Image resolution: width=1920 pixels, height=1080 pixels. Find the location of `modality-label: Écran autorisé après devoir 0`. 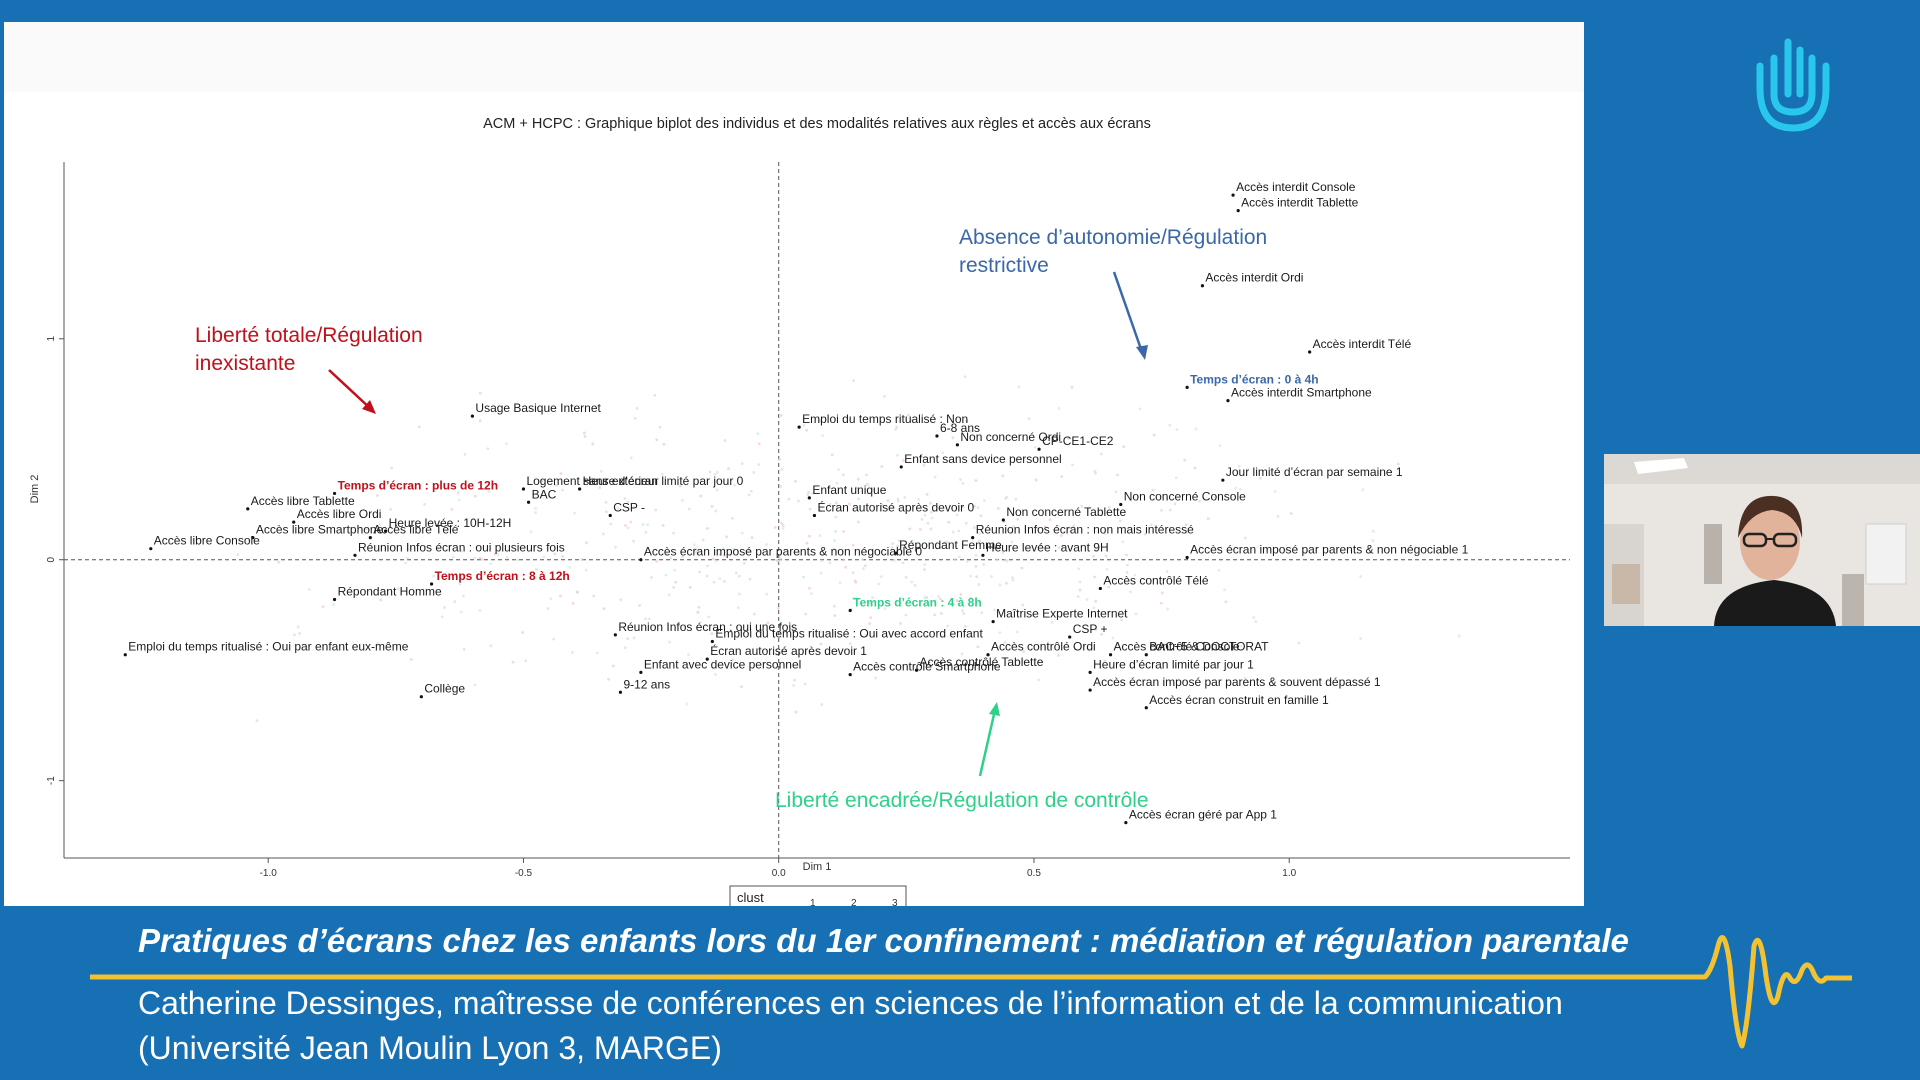

modality-label: Écran autorisé après devoir 0 is located at coordinates (895, 507).